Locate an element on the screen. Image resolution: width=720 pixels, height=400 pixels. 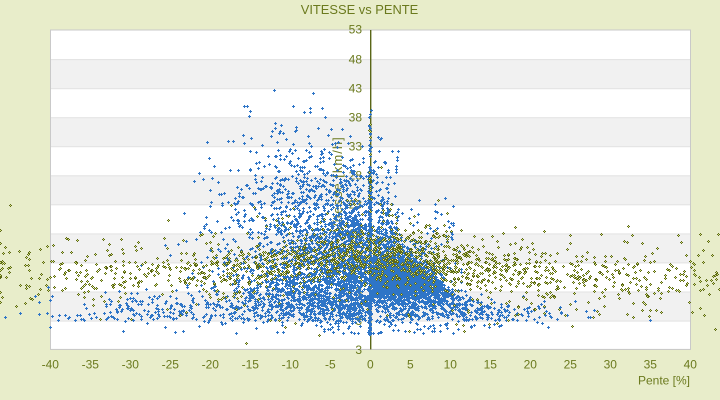
svg-text: 48 is located at coordinates (356, 59).